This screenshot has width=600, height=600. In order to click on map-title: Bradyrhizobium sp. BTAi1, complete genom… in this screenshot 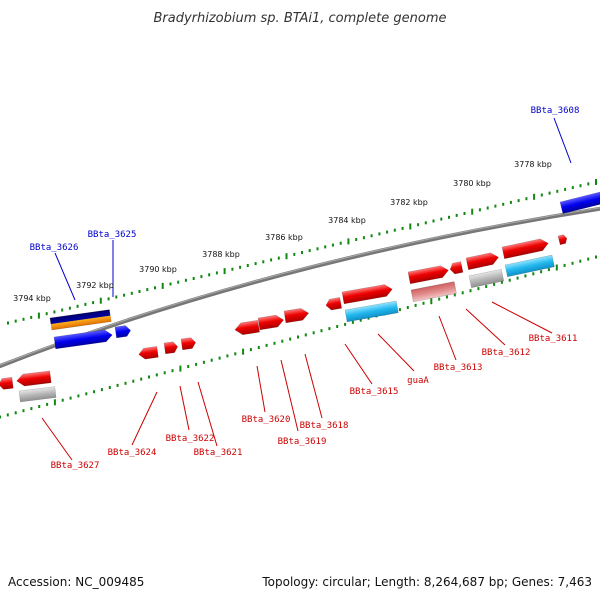, I will do `click(299, 18)`.